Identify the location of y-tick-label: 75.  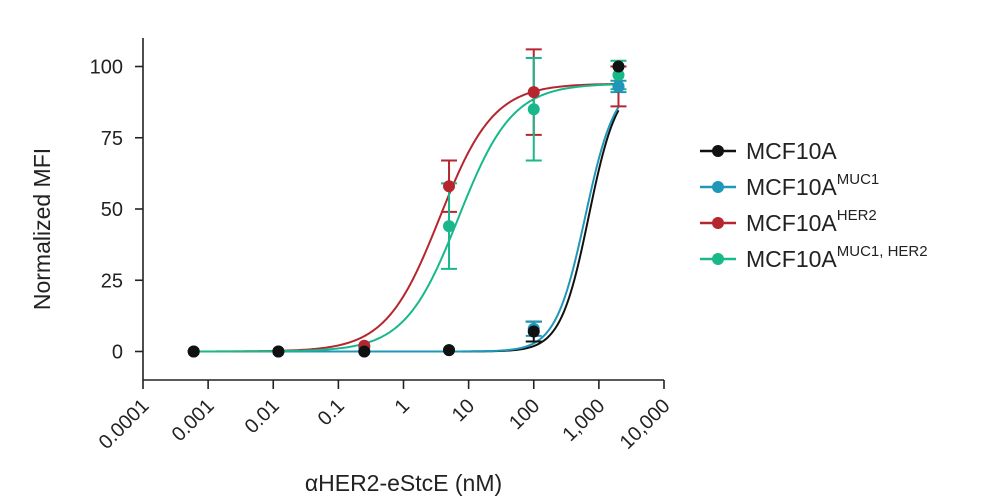
(112, 139).